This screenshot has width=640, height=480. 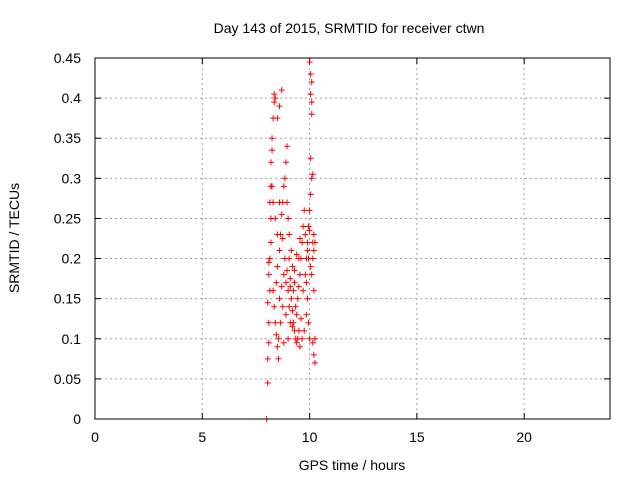 What do you see at coordinates (95, 437) in the screenshot?
I see `x-tick-label: 0` at bounding box center [95, 437].